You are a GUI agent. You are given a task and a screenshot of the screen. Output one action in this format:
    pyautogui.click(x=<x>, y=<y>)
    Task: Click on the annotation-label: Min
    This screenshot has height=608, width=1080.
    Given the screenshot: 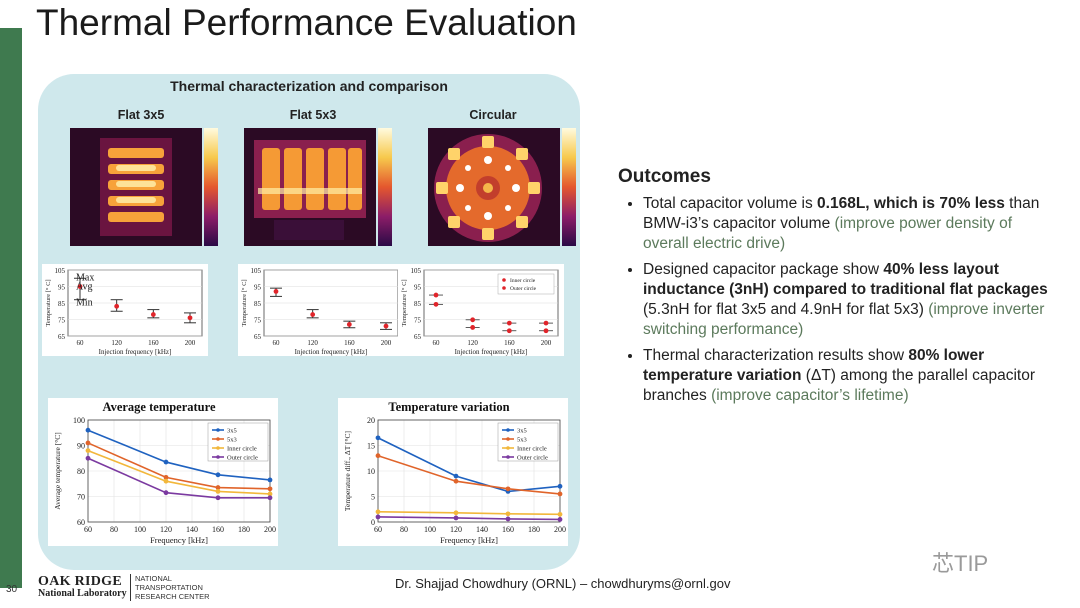 What is the action you would take?
    pyautogui.click(x=84, y=303)
    